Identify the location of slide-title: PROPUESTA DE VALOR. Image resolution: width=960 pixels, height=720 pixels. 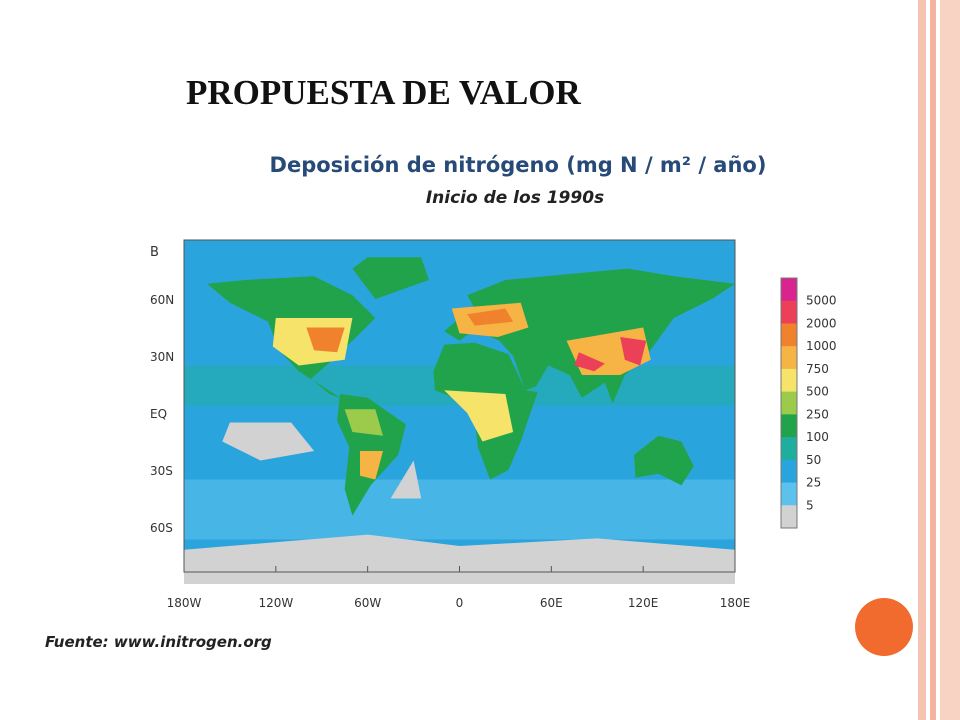
(384, 92).